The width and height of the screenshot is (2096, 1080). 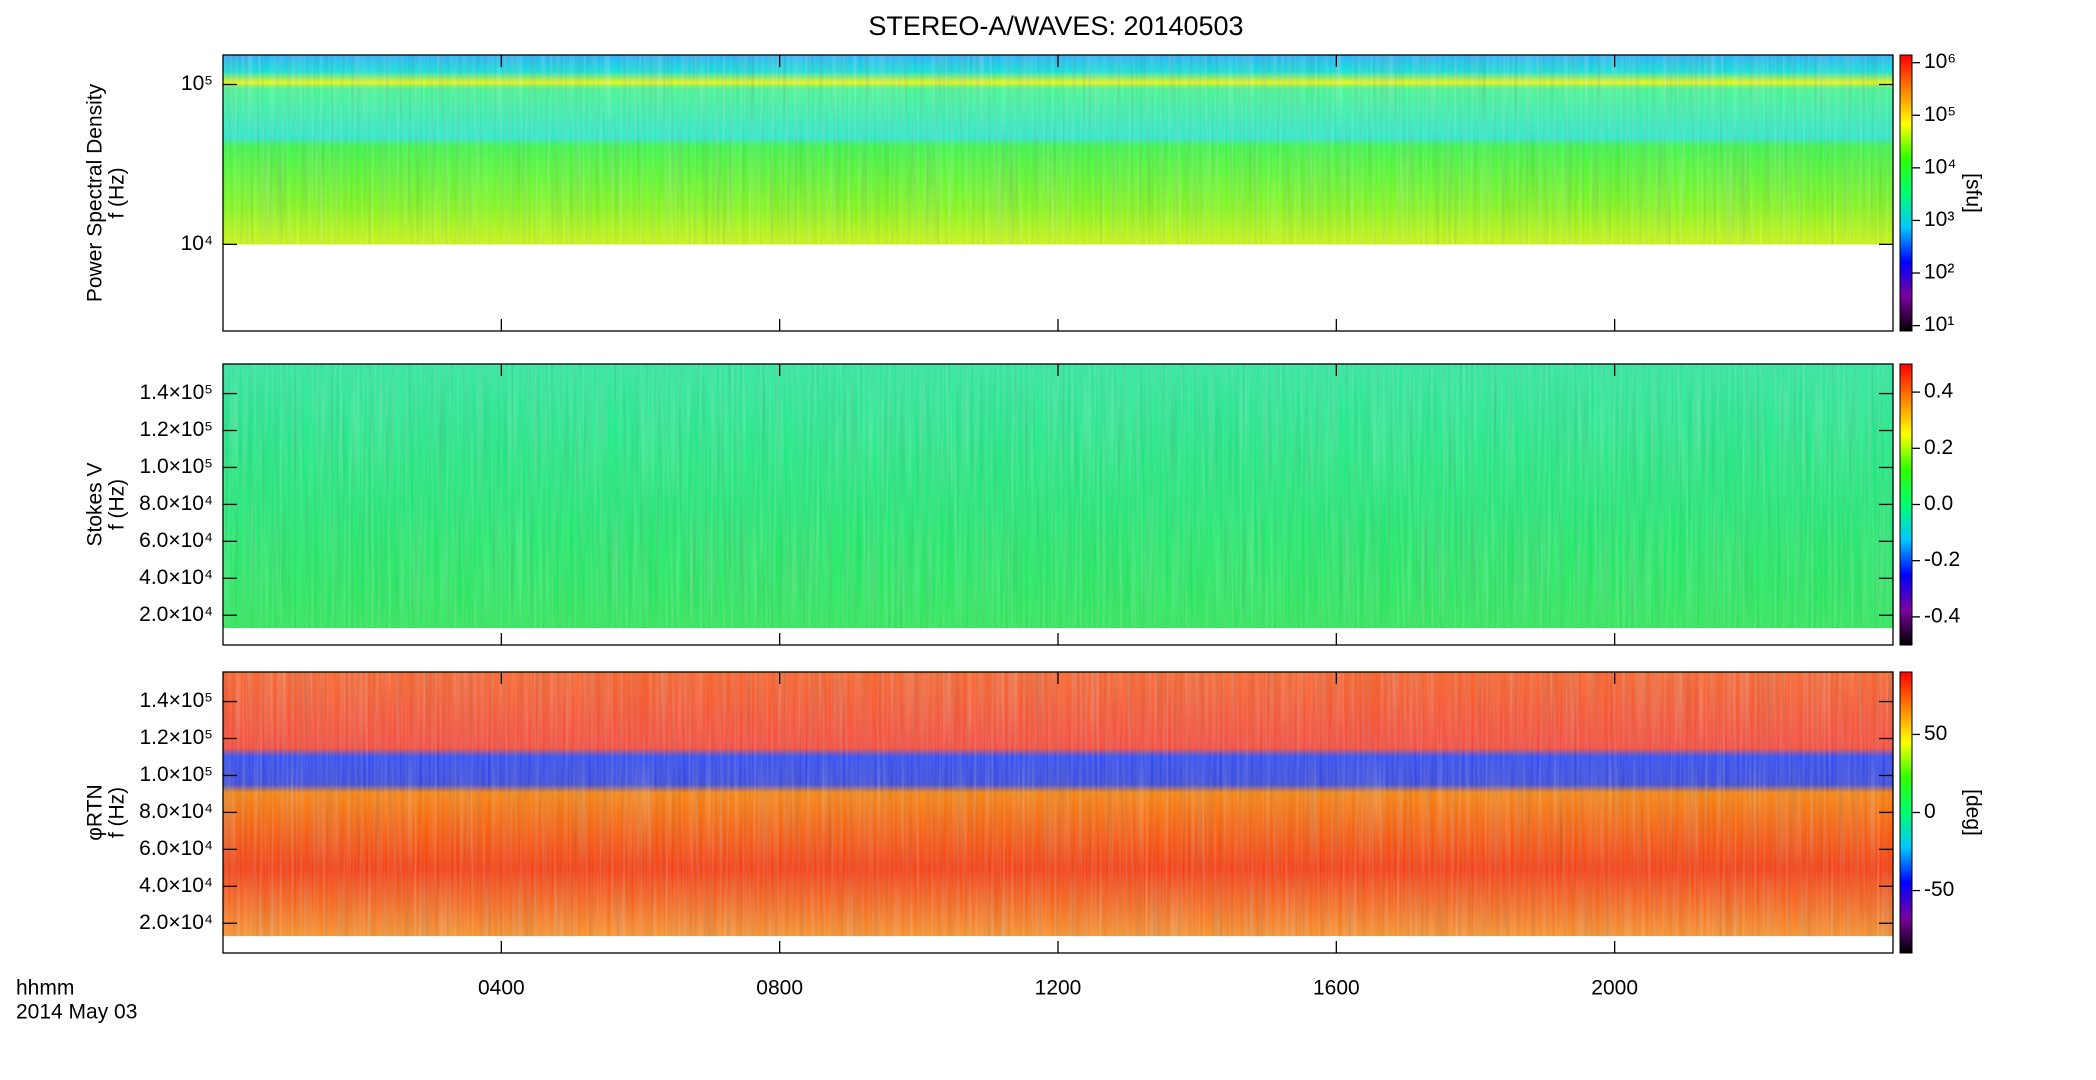 I want to click on colorbar-tick-label: 10⁴, so click(x=1940, y=166).